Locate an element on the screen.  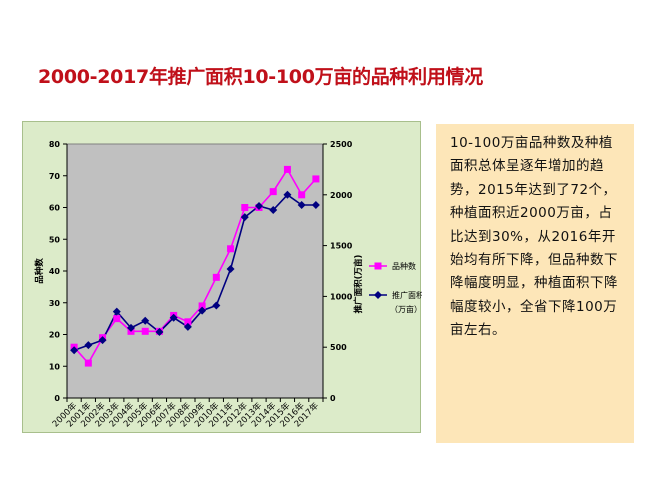
left-tick-label: 80 is located at coordinates (55, 144).